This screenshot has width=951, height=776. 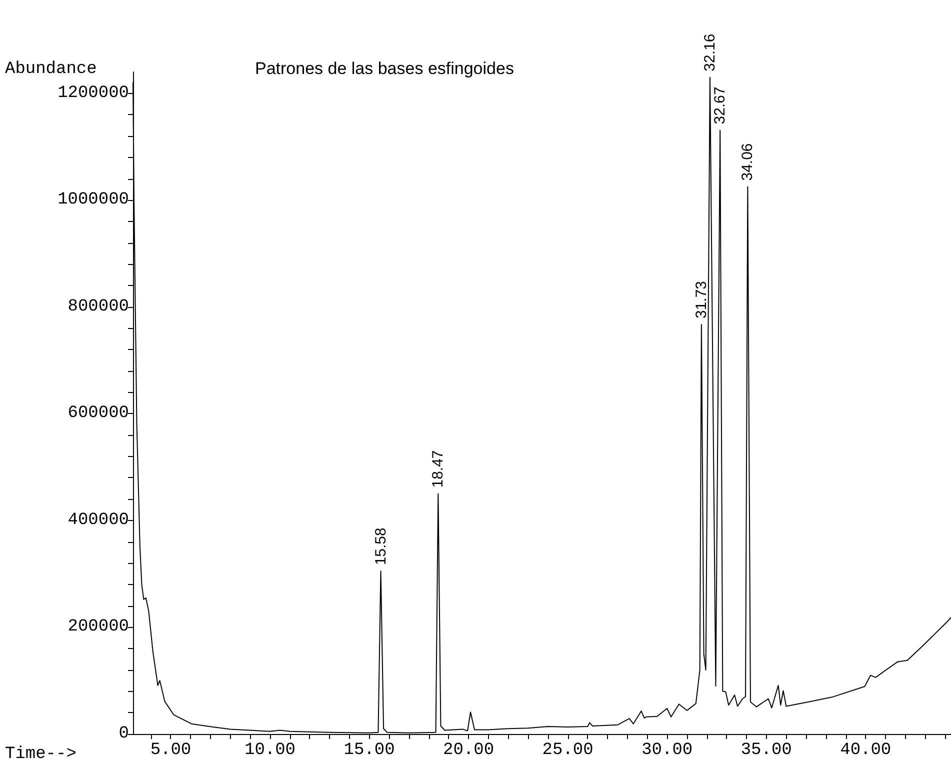 What do you see at coordinates (270, 750) in the screenshot?
I see `x-tick-label: 10.00` at bounding box center [270, 750].